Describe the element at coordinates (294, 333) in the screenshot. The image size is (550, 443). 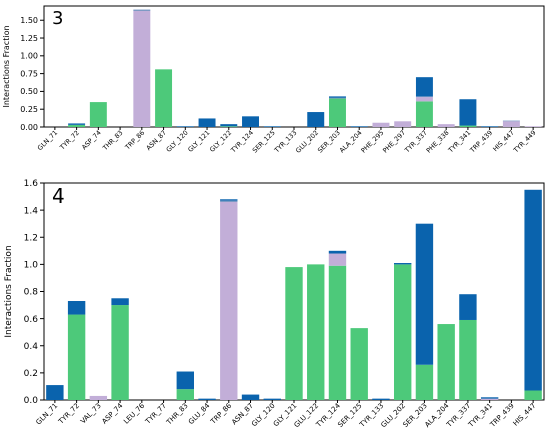
I see `bar-segment-gly_121-hbond` at that location.